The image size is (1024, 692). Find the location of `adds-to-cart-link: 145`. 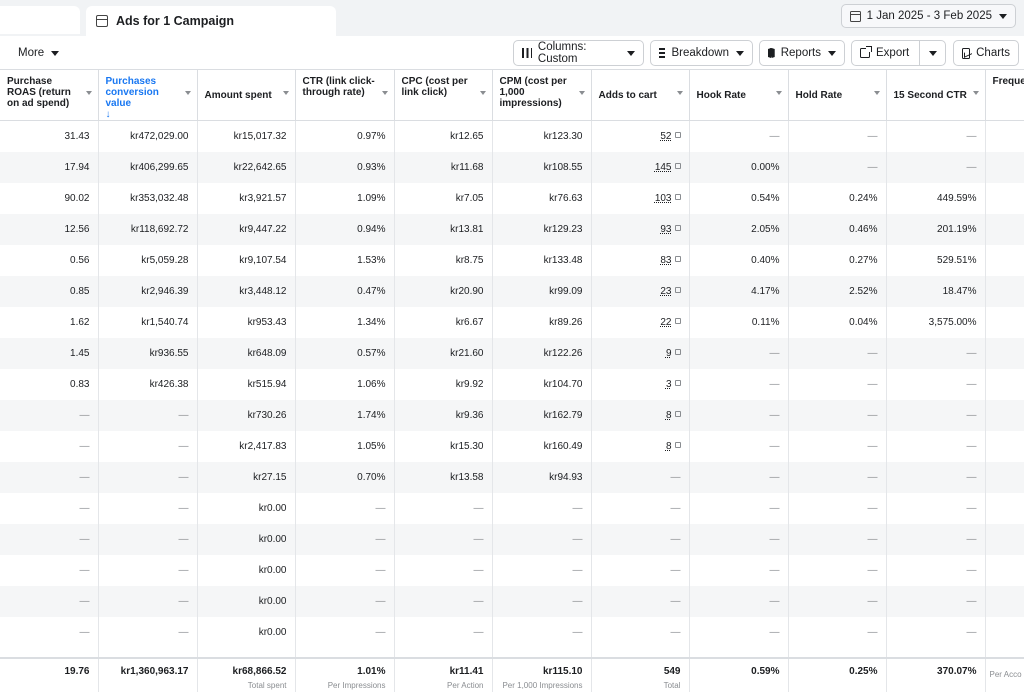

adds-to-cart-link: 145 is located at coordinates (663, 167).